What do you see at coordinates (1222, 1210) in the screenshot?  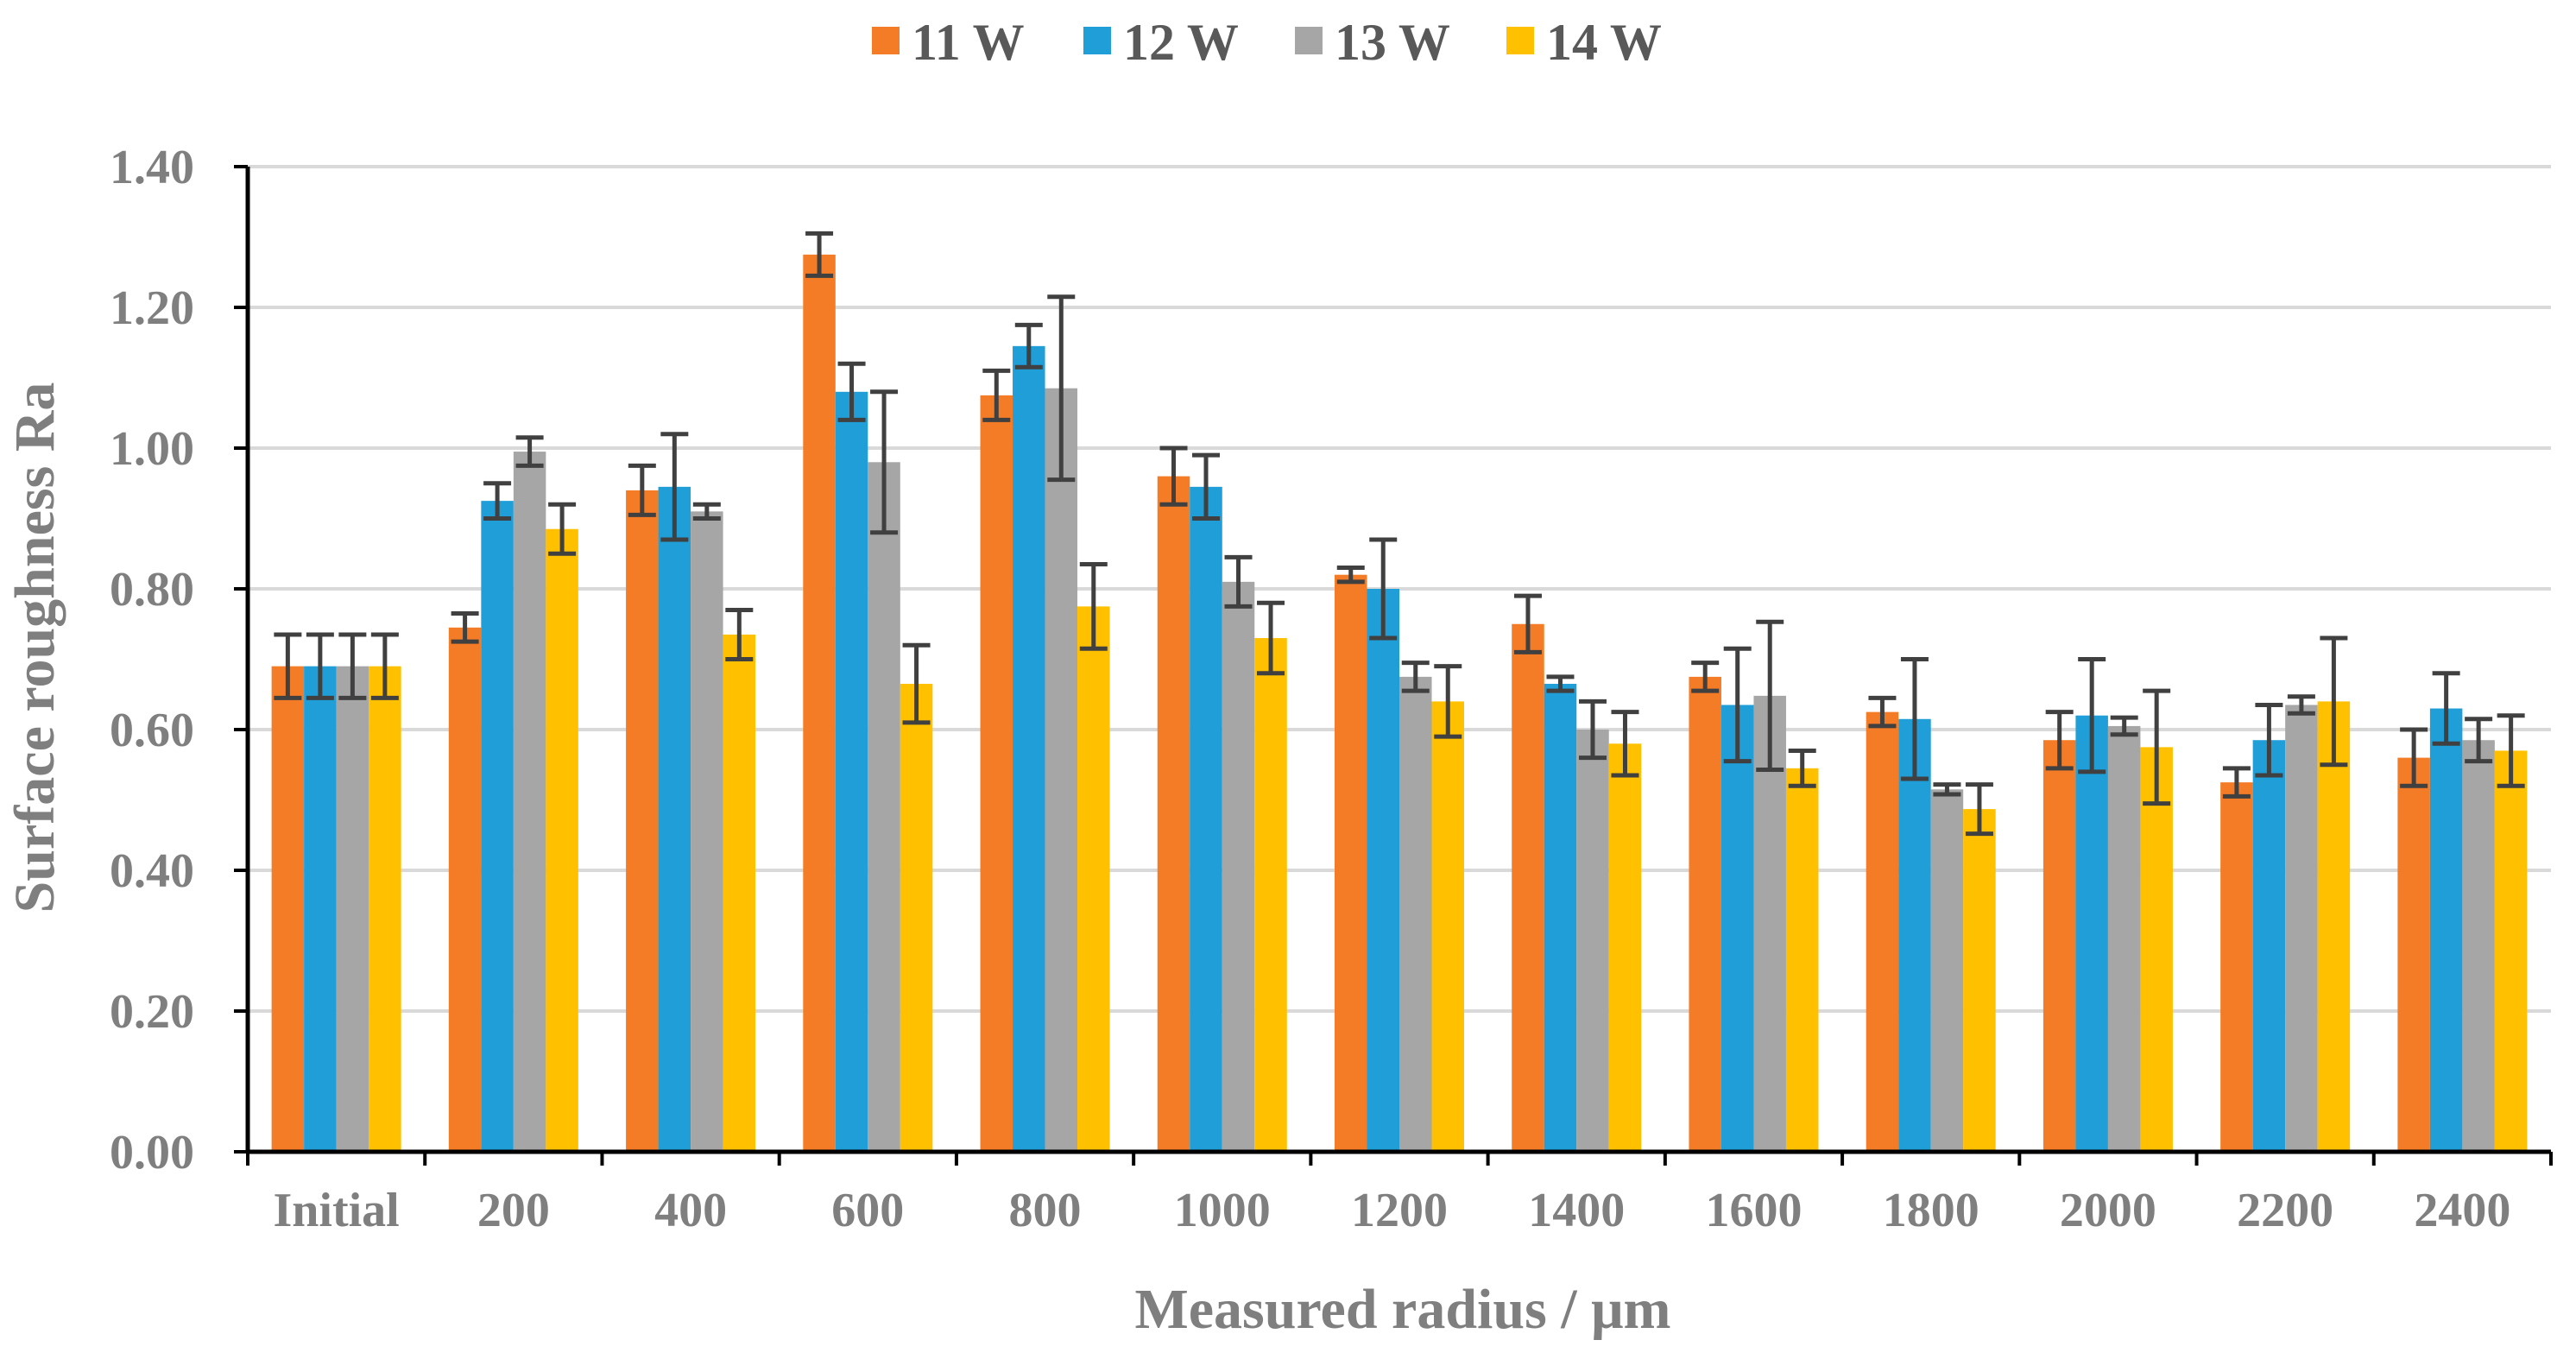 I see `x-tick-label: 1000` at bounding box center [1222, 1210].